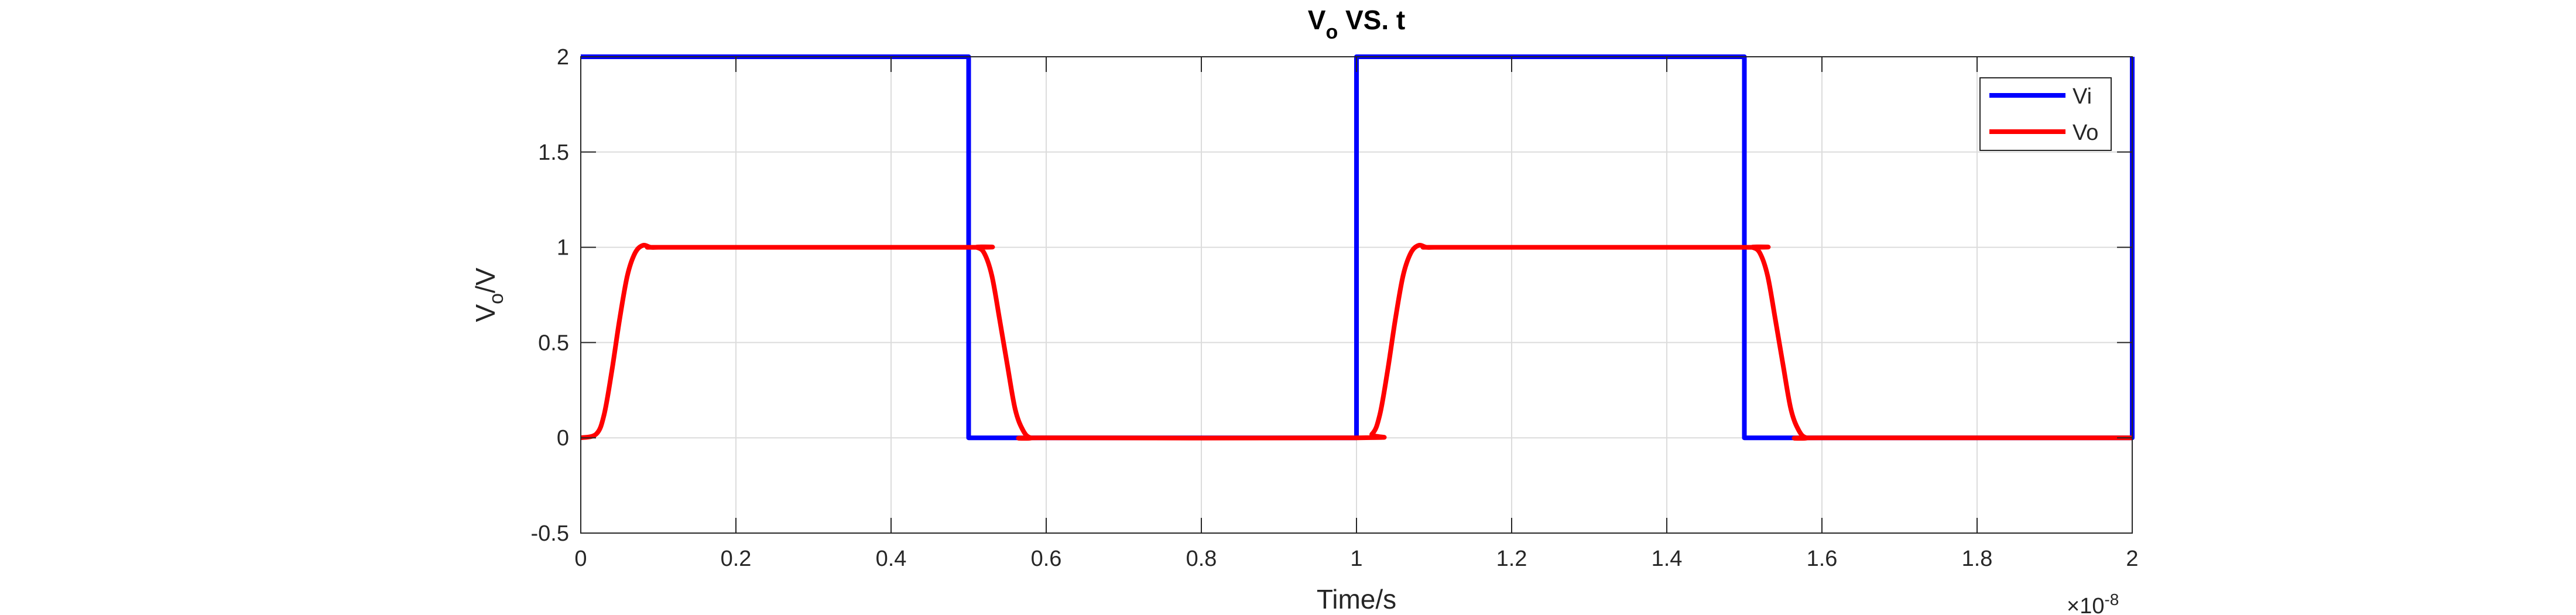 The height and width of the screenshot is (615, 2576). I want to click on y-tick-label: -0.5, so click(550, 533).